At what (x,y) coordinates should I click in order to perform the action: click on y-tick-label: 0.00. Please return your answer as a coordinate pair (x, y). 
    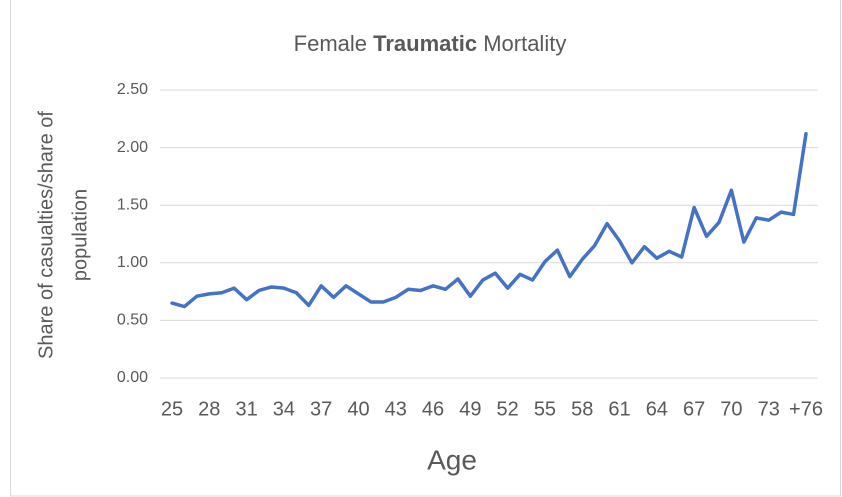
    Looking at the image, I should click on (132, 377).